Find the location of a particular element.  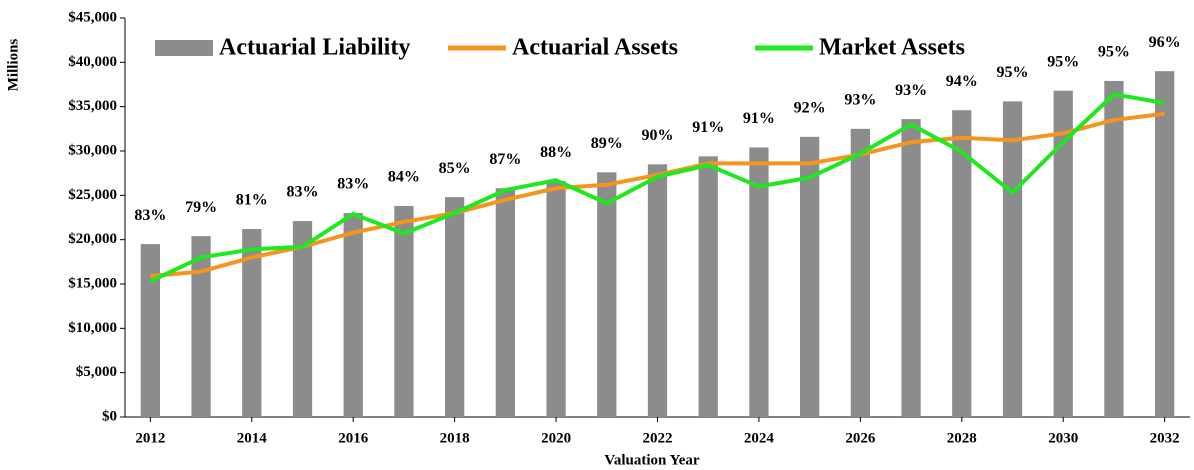

annotation: 88% is located at coordinates (556, 152).